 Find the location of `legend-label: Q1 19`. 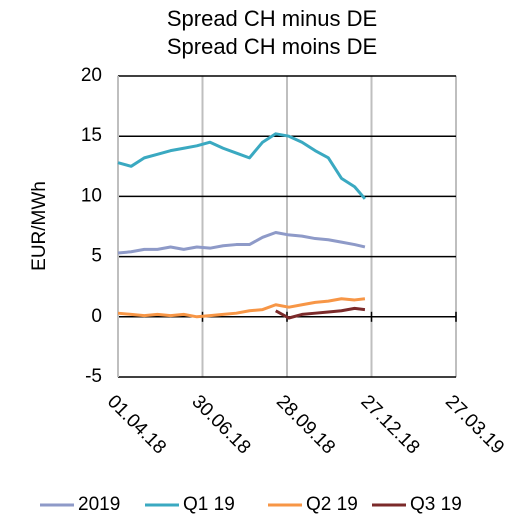

legend-label: Q1 19 is located at coordinates (209, 504).